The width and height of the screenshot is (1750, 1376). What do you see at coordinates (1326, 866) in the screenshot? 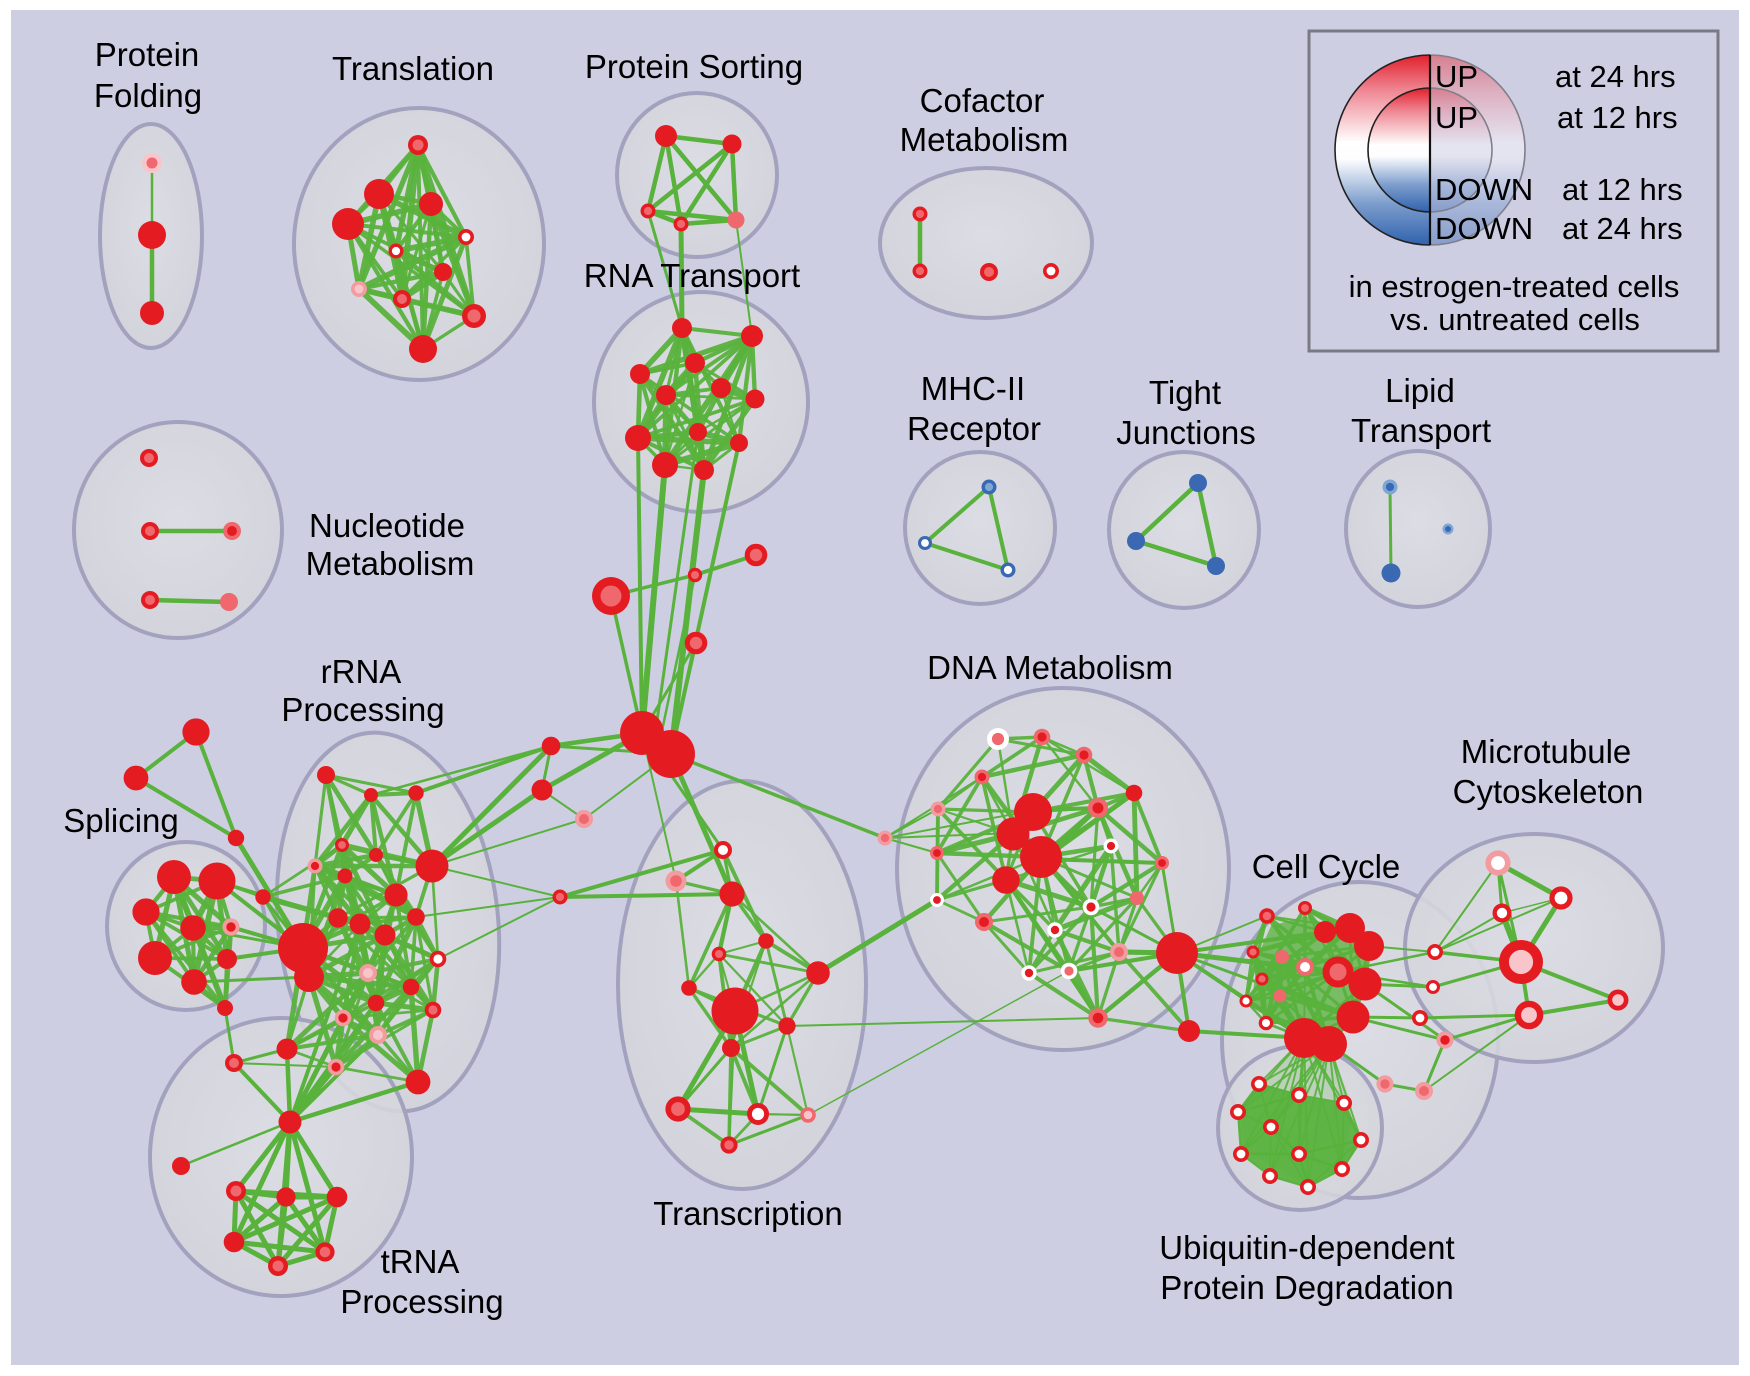
I see `svg-text: Cell Cycle` at bounding box center [1326, 866].